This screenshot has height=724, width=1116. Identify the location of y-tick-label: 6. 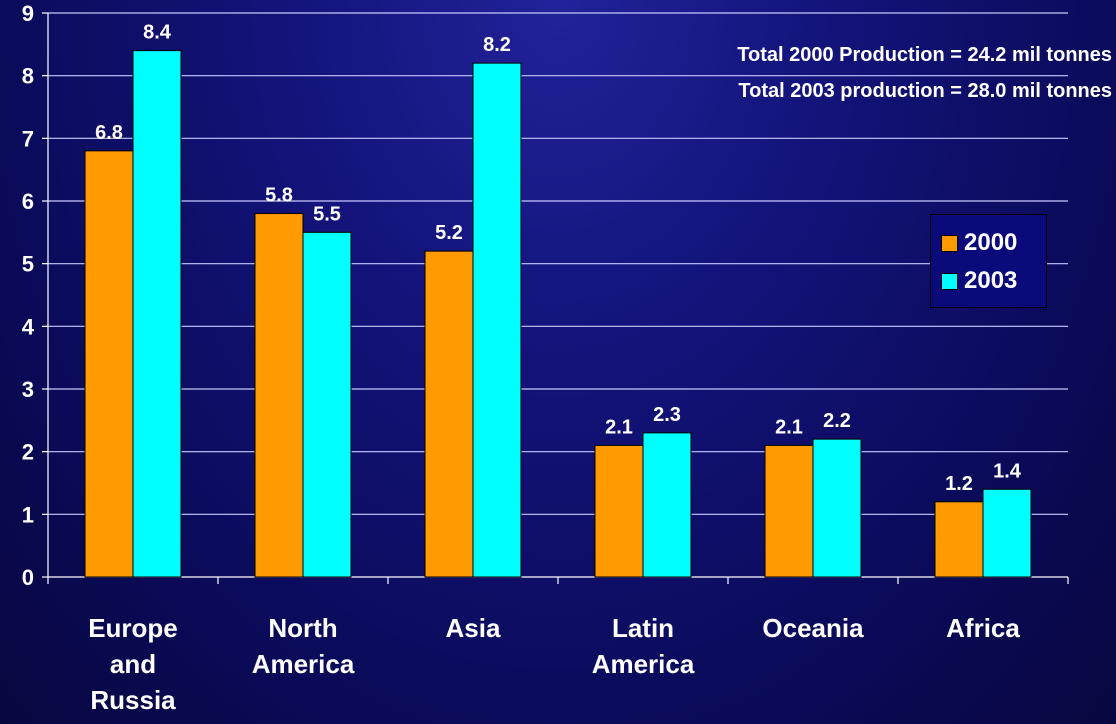
(28, 201).